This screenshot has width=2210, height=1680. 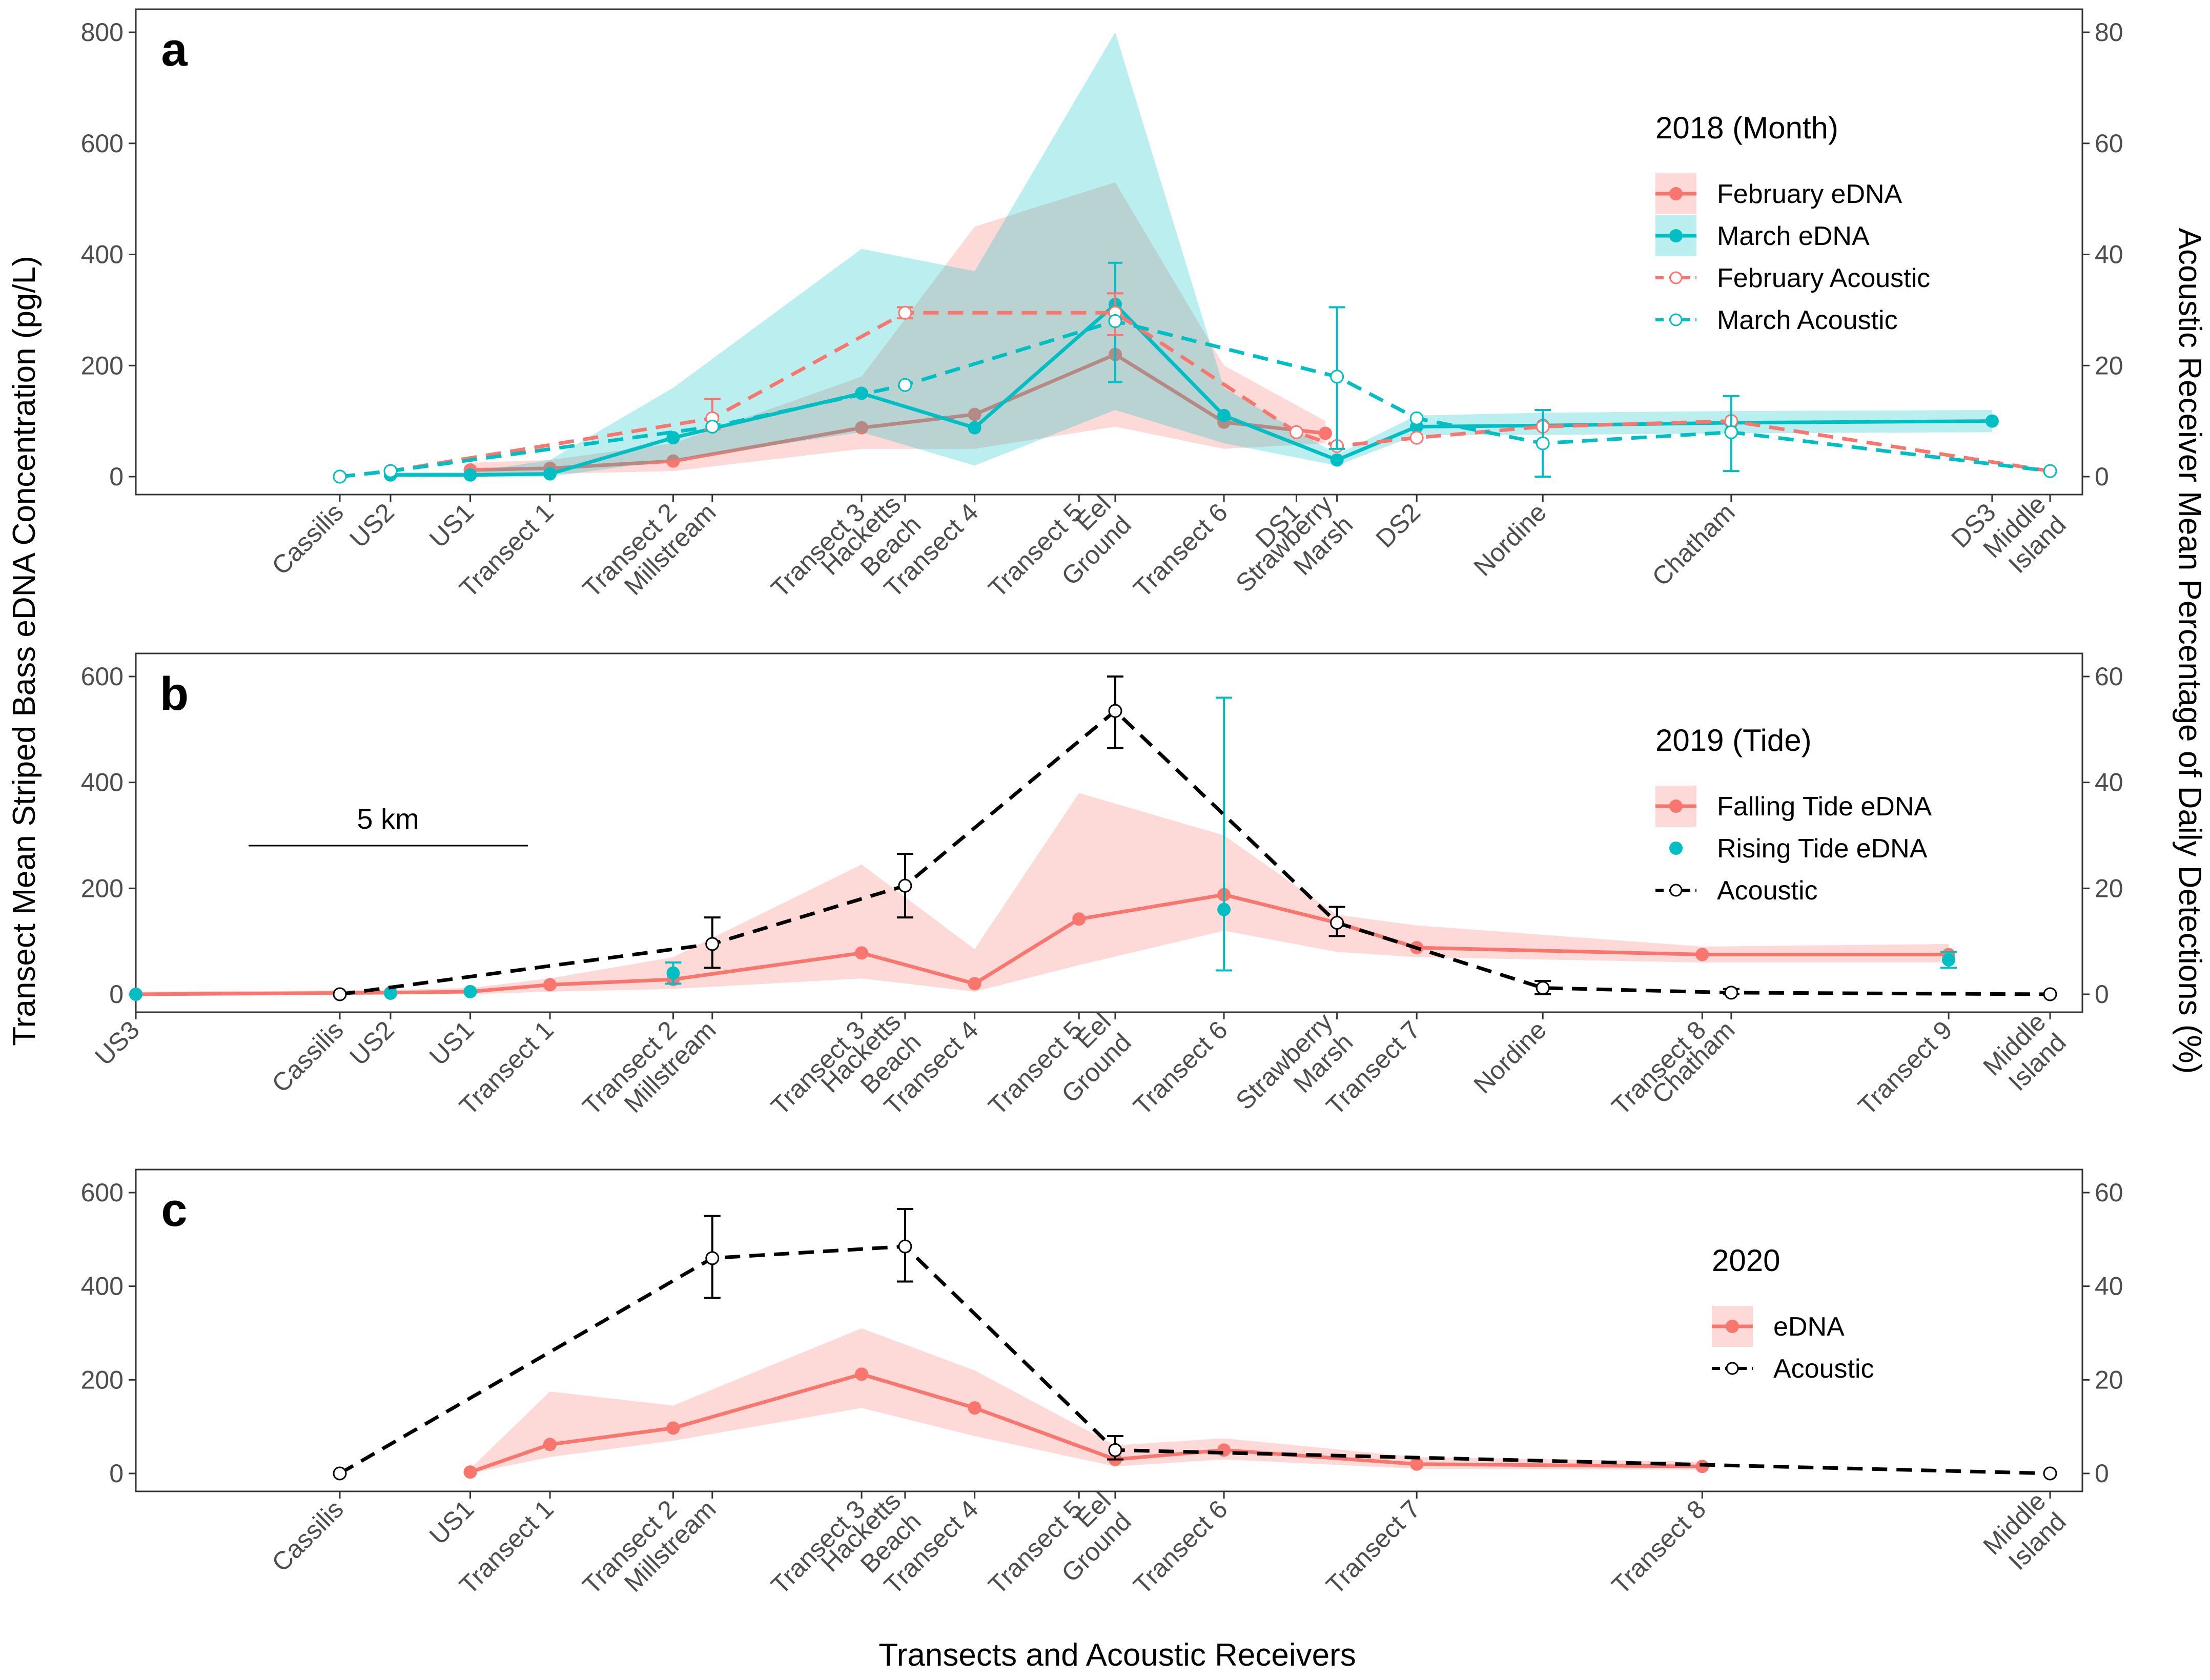 I want to click on x-tick-label: US1, so click(x=451, y=1522).